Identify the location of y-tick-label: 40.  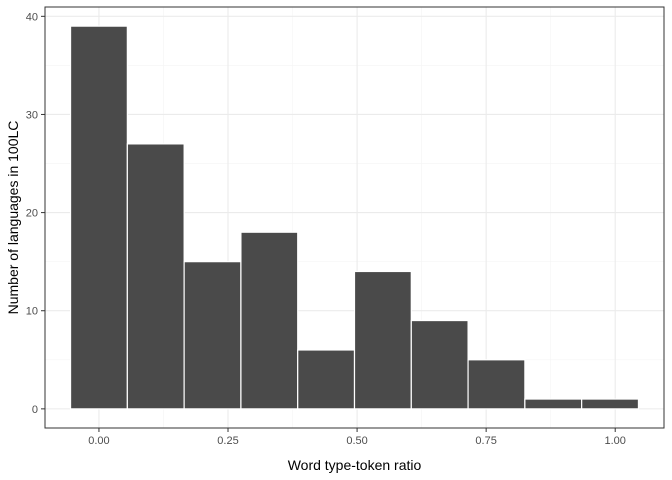
(32, 17).